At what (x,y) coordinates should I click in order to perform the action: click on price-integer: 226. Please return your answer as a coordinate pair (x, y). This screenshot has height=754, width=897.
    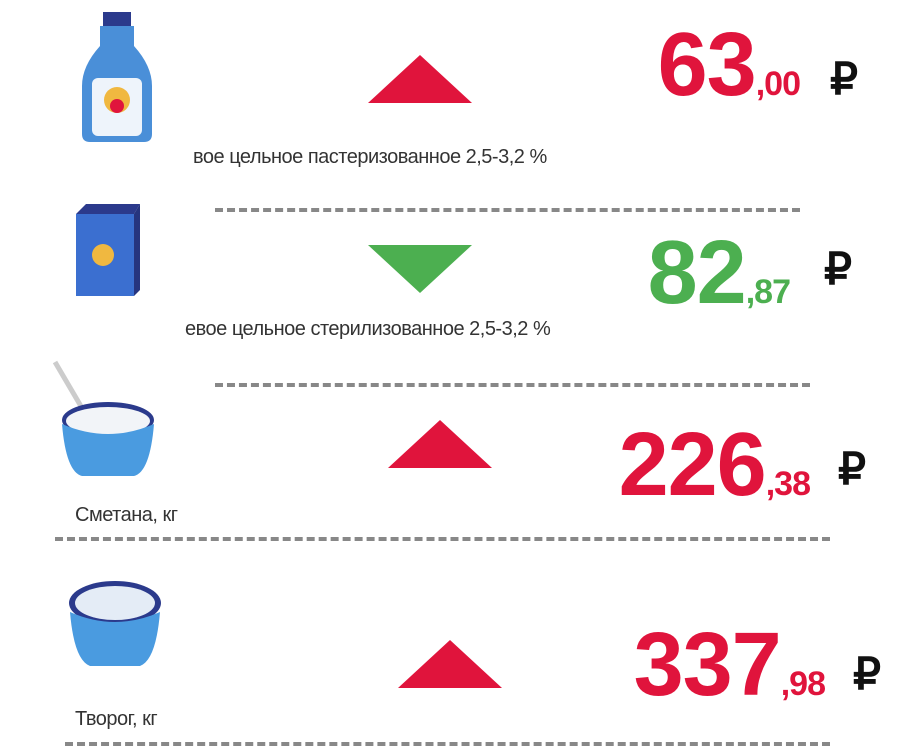
    Looking at the image, I should click on (692, 465).